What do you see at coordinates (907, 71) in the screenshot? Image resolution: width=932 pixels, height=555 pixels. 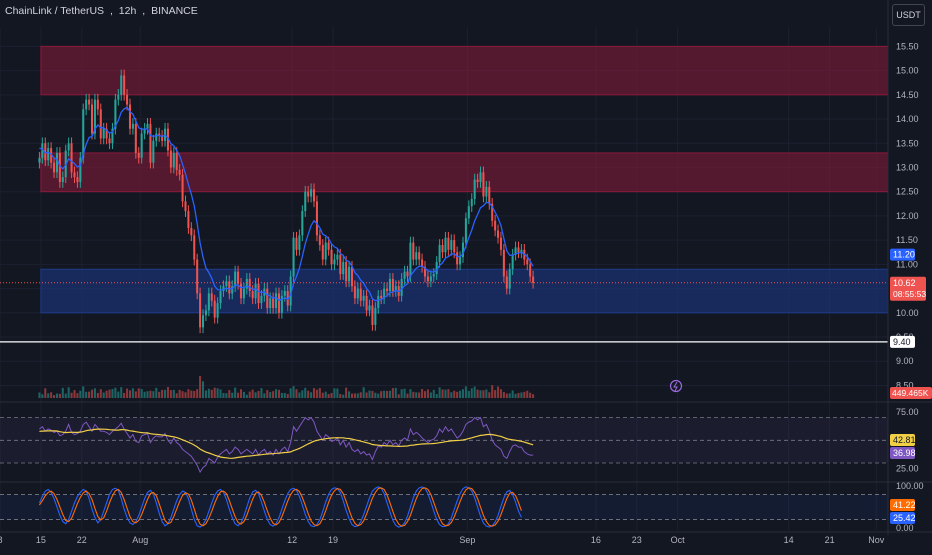 I see `price-tick-label: 15.00` at bounding box center [907, 71].